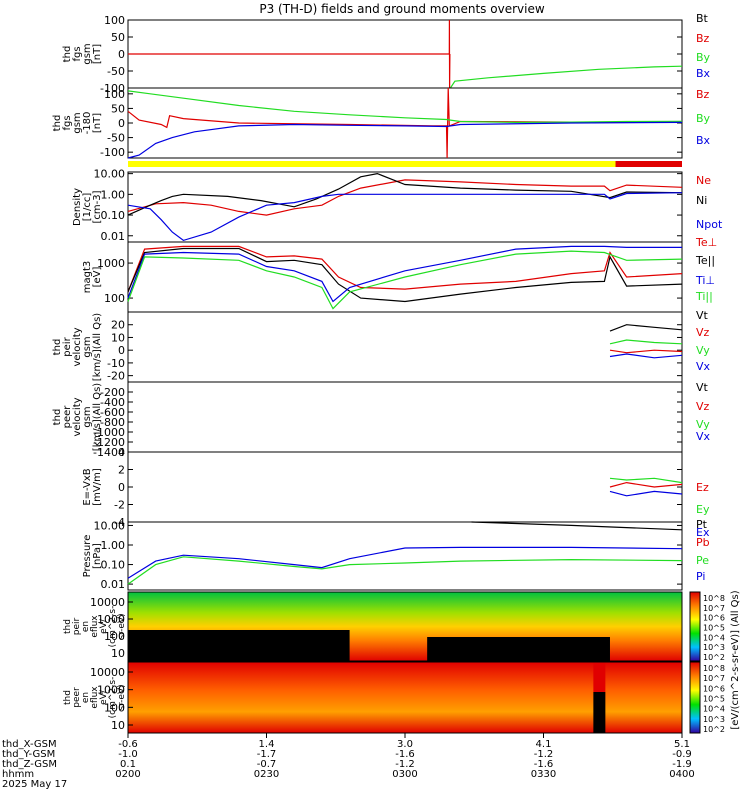 The width and height of the screenshot is (750, 804). I want to click on y-axis-label: [eV], so click(97, 277).